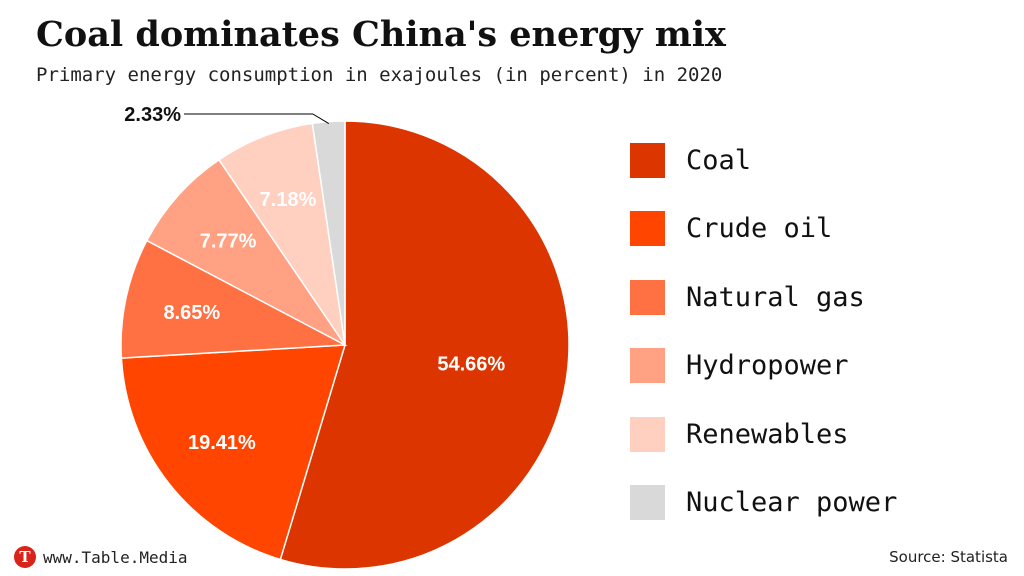 This screenshot has height=576, width=1024. What do you see at coordinates (115, 557) in the screenshot?
I see `site-url: www.Table.Media` at bounding box center [115, 557].